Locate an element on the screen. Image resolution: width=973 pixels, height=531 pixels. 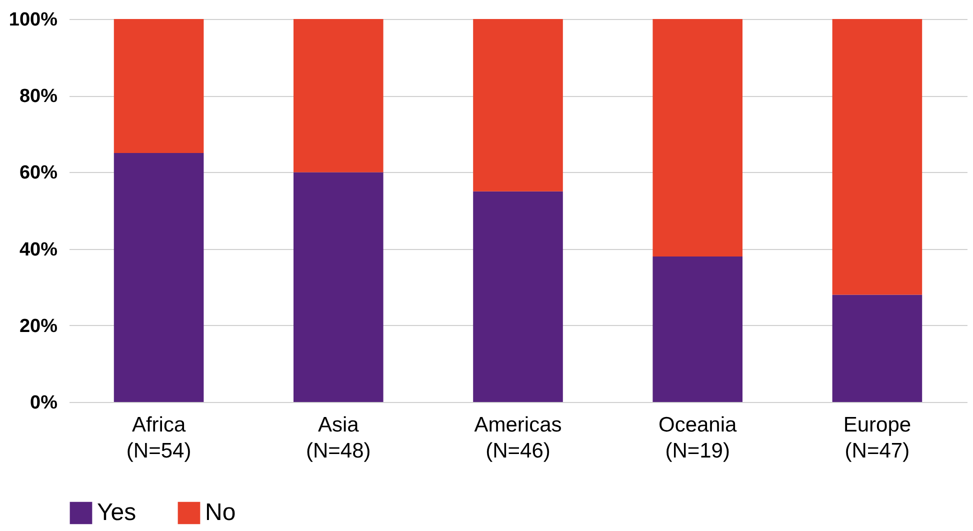
y-tick-label: 100% is located at coordinates (33, 20).